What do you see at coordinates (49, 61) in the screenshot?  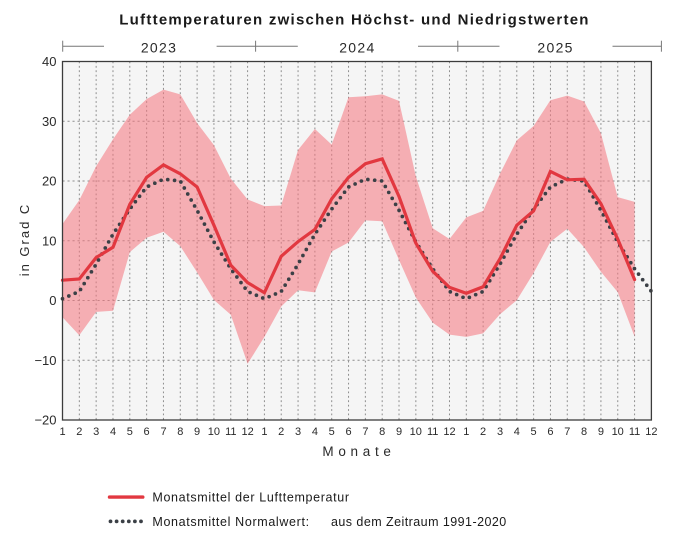 I see `svg-text: 40` at bounding box center [49, 61].